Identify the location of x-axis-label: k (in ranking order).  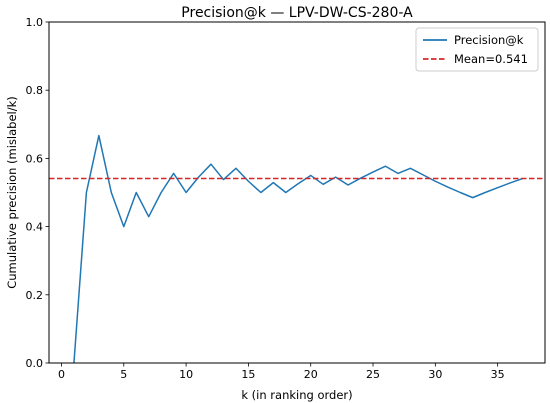
(296, 395).